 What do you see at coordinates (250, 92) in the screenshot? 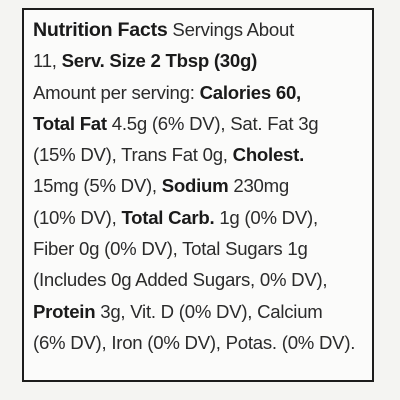
I see `bold-text: Calories 60,` at bounding box center [250, 92].